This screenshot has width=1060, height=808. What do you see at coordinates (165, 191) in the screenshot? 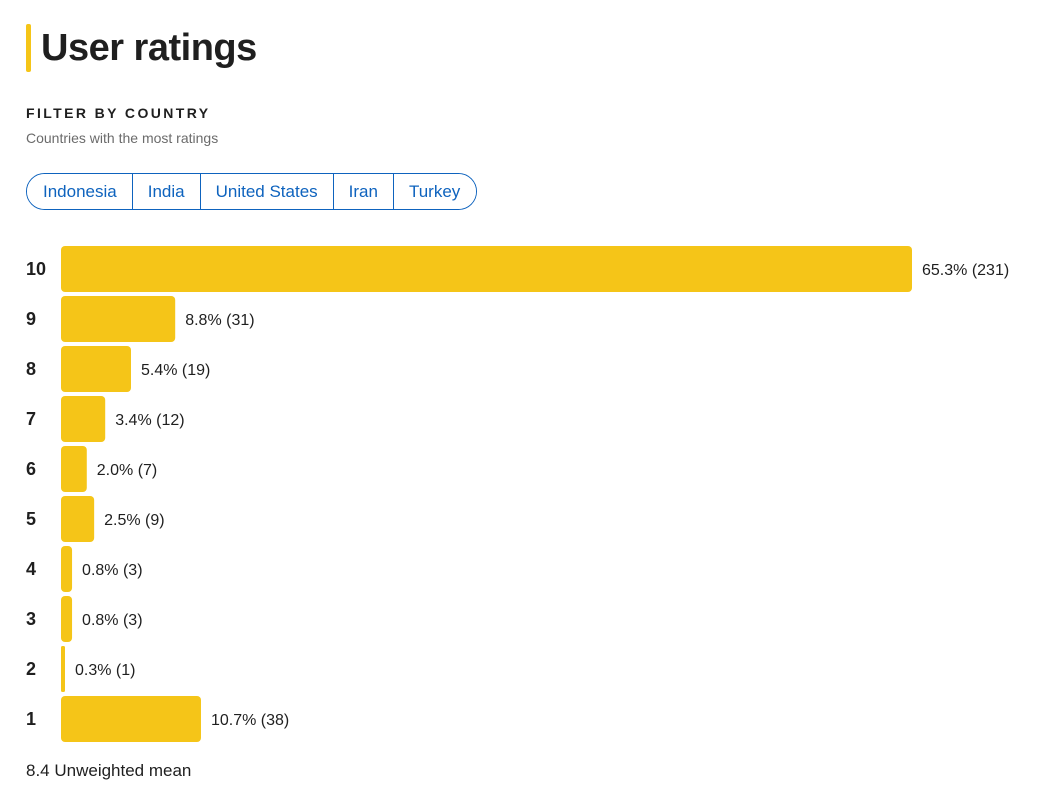
I see `country-chip-india: India` at bounding box center [165, 191].